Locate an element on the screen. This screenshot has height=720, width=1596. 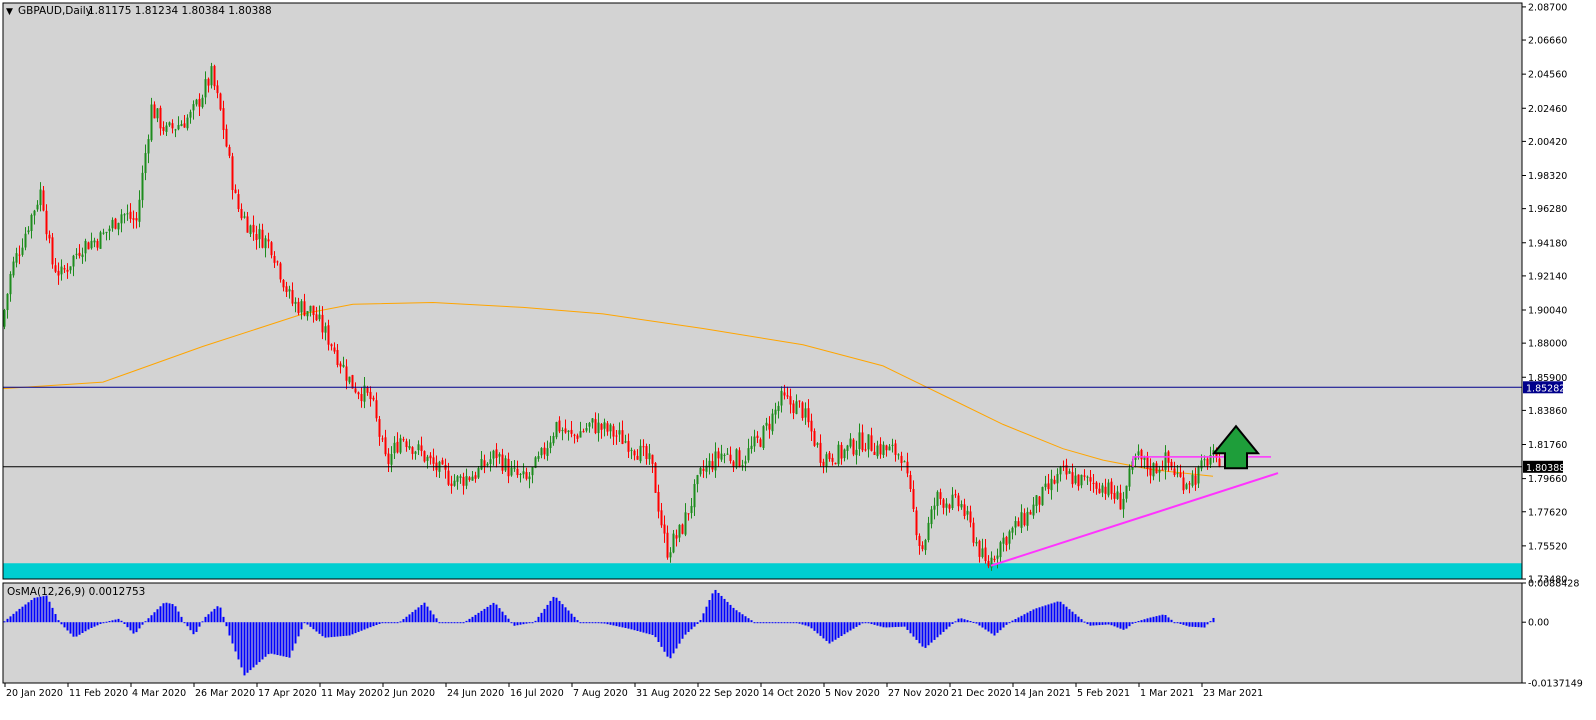
symbol-dropdown-icon: ▼ is located at coordinates (9, 12).